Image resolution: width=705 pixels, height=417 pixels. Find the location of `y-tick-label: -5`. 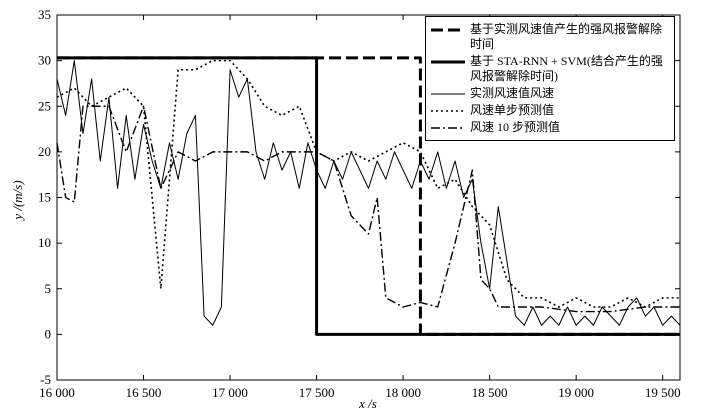

y-tick-label: -5 is located at coordinates (45, 379).